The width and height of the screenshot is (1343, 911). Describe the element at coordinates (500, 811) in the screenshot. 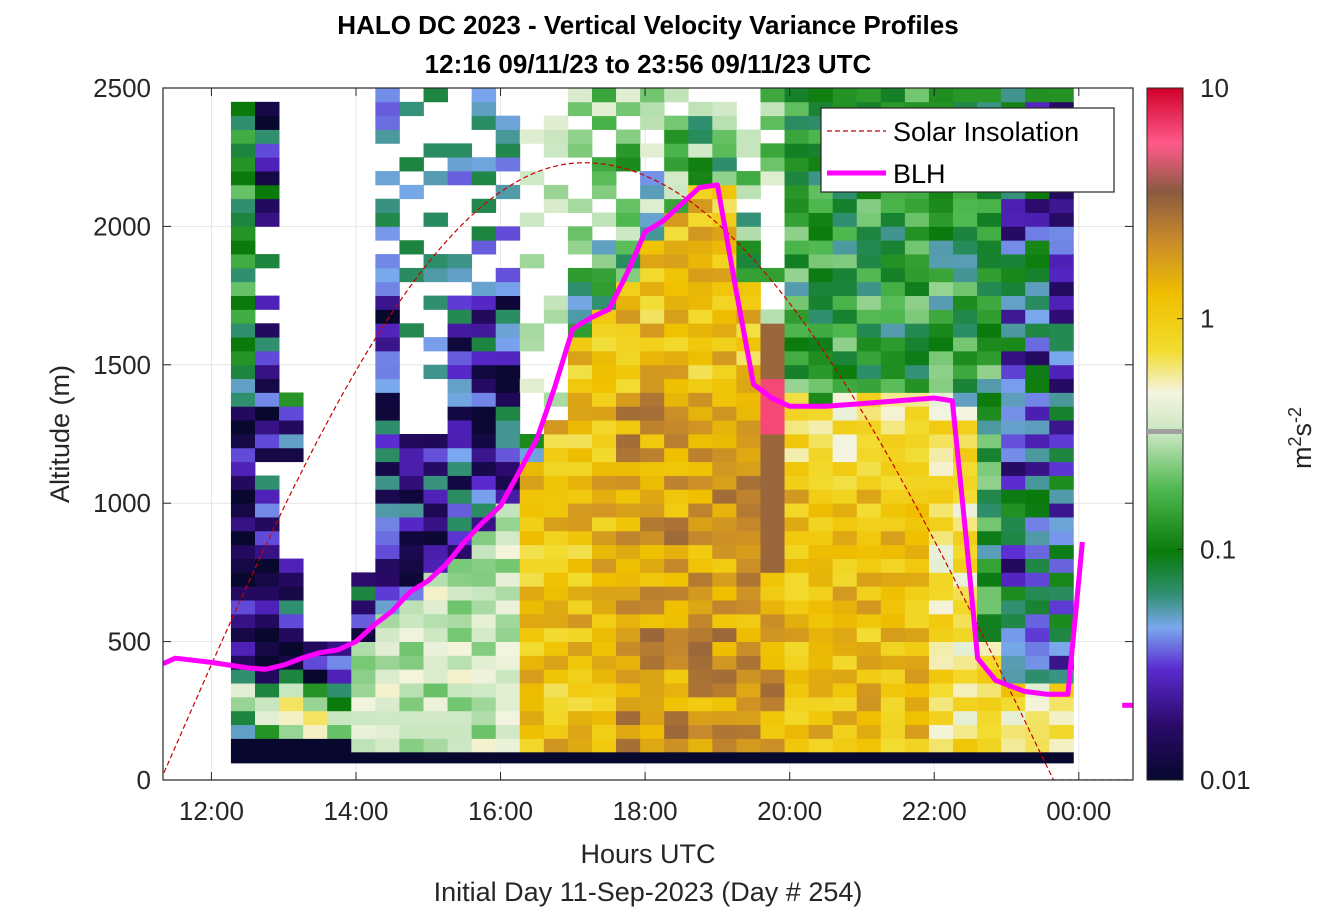

I see `x-tick-label: 16:00` at that location.